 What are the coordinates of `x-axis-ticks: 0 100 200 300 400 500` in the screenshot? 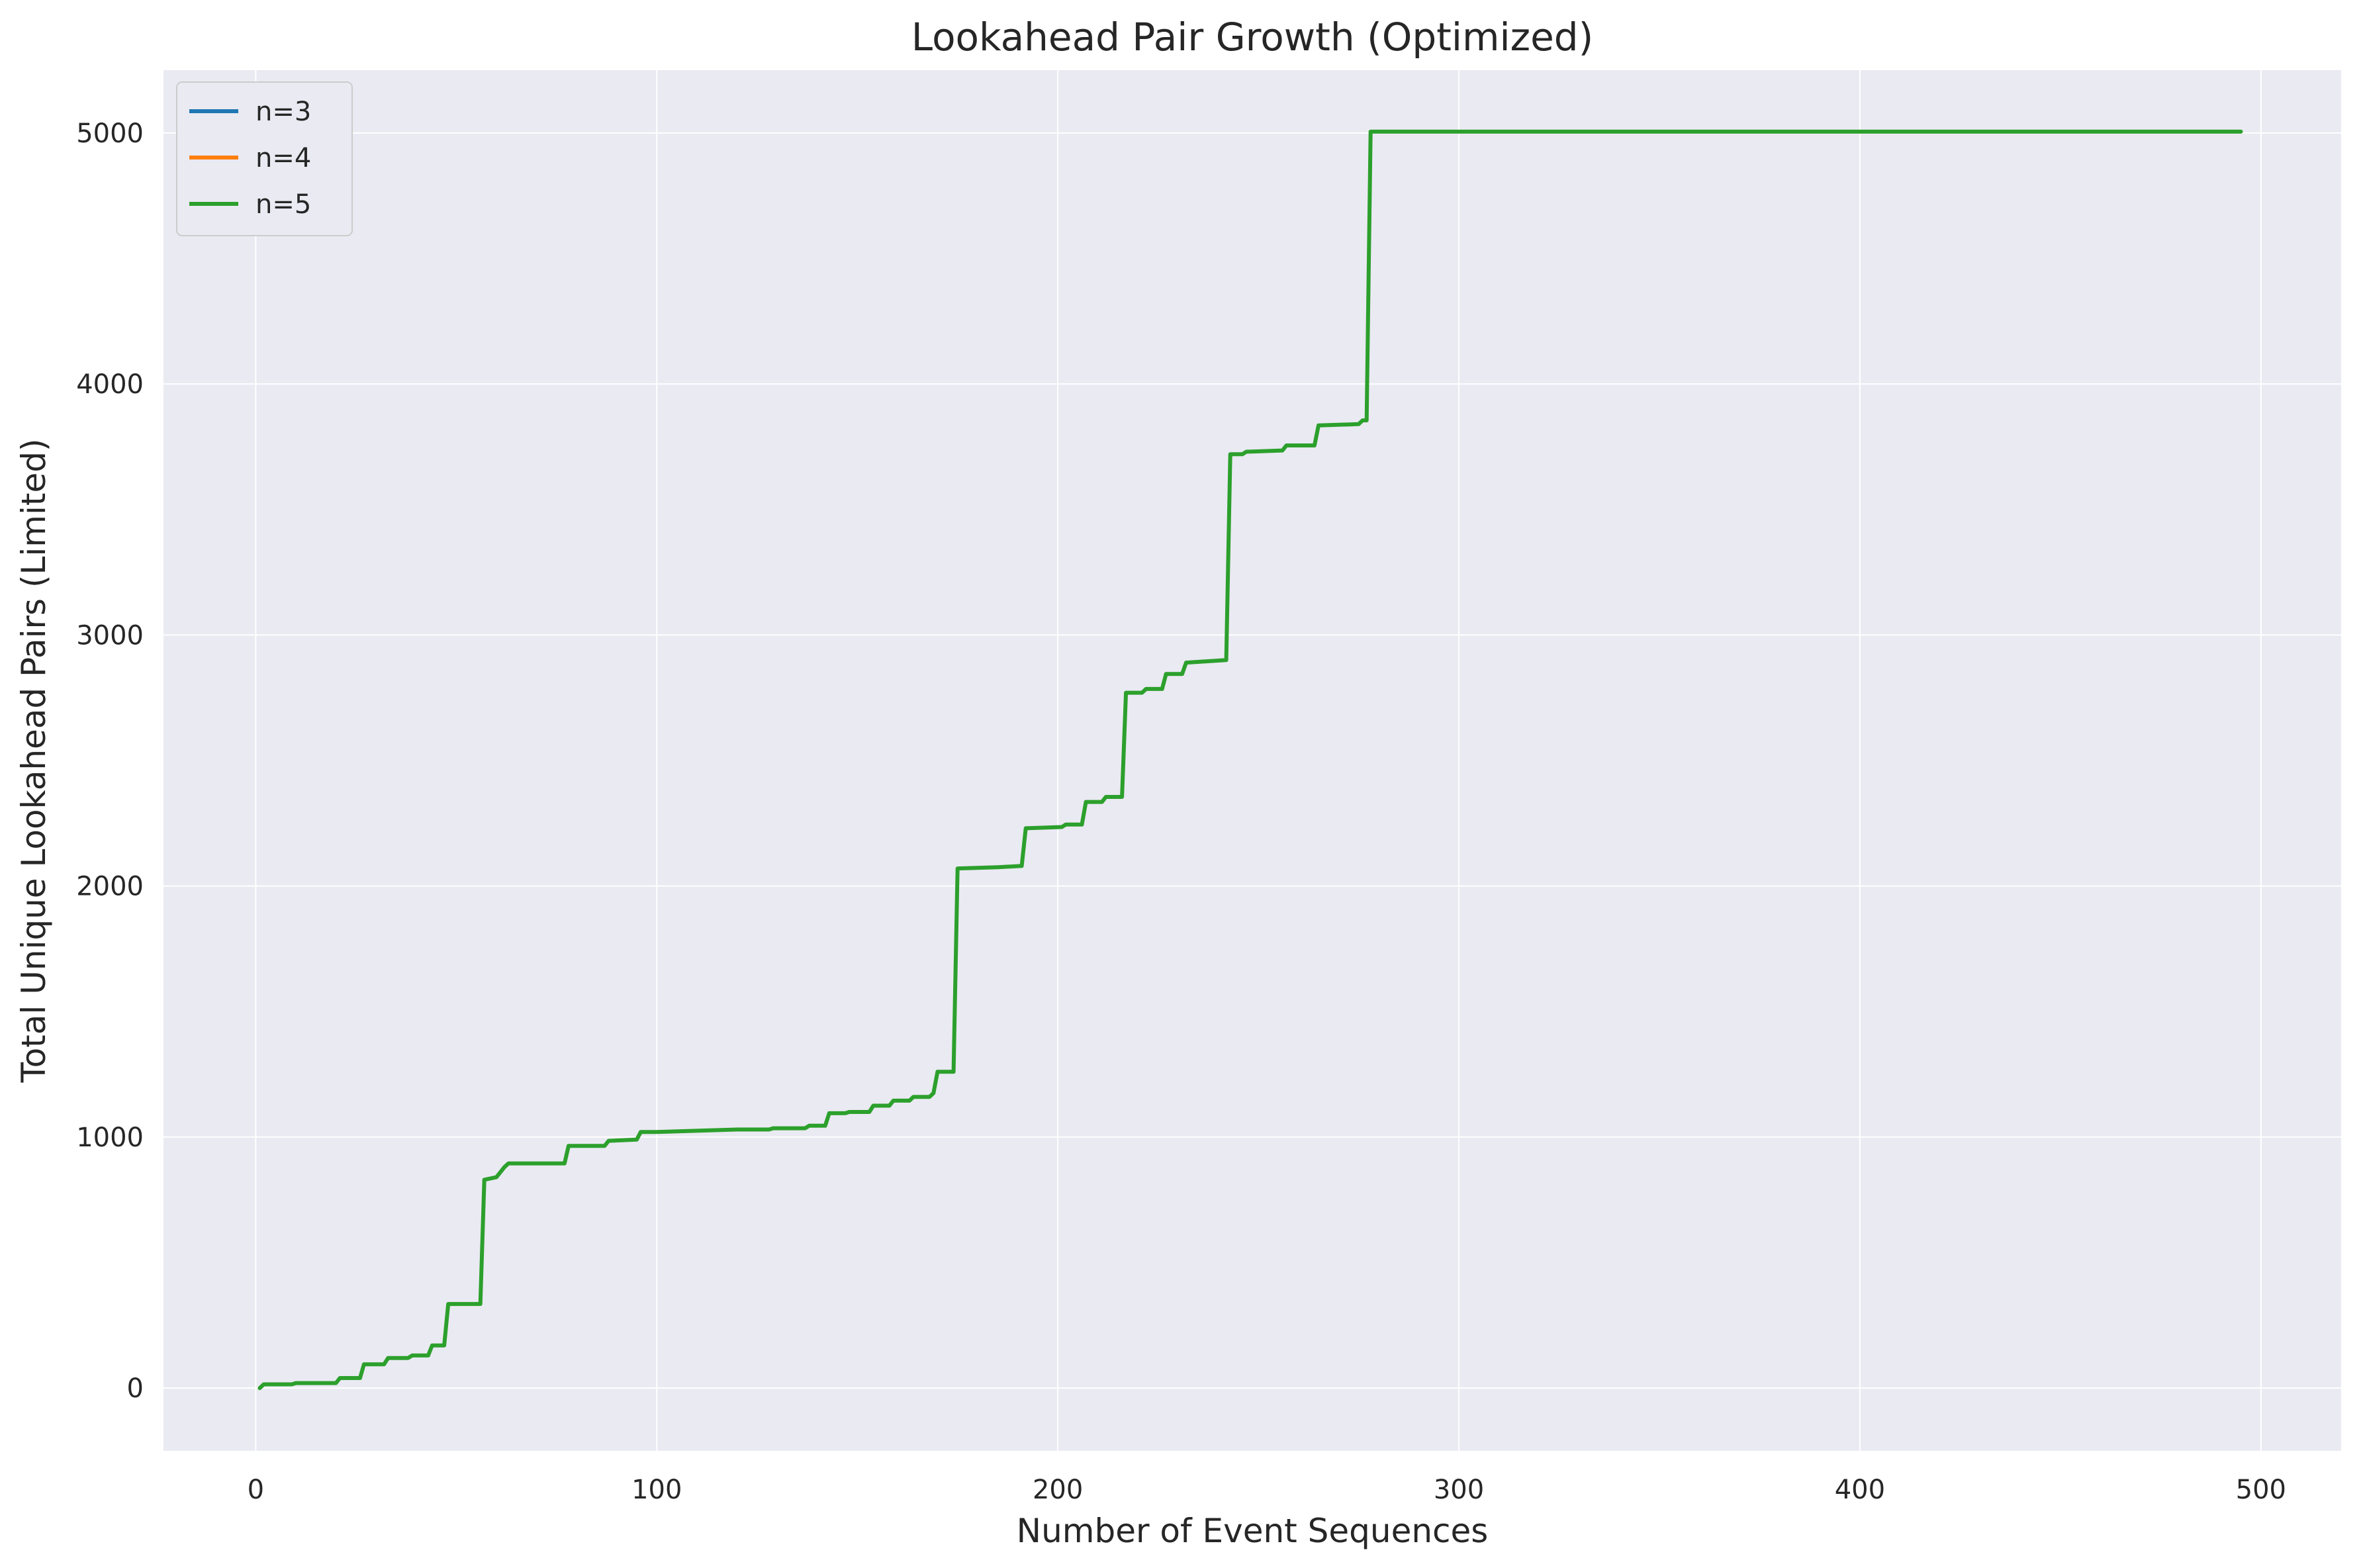 It's located at (1267, 1490).